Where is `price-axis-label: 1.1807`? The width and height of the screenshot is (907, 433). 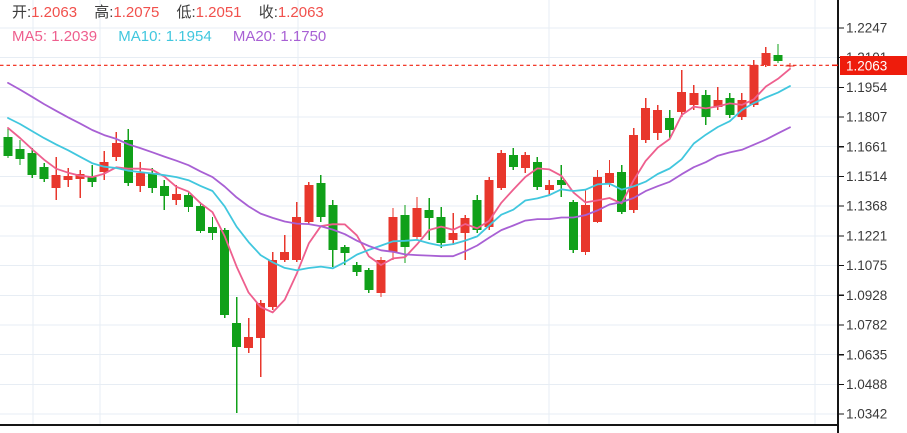
price-axis-label: 1.1807 is located at coordinates (866, 117).